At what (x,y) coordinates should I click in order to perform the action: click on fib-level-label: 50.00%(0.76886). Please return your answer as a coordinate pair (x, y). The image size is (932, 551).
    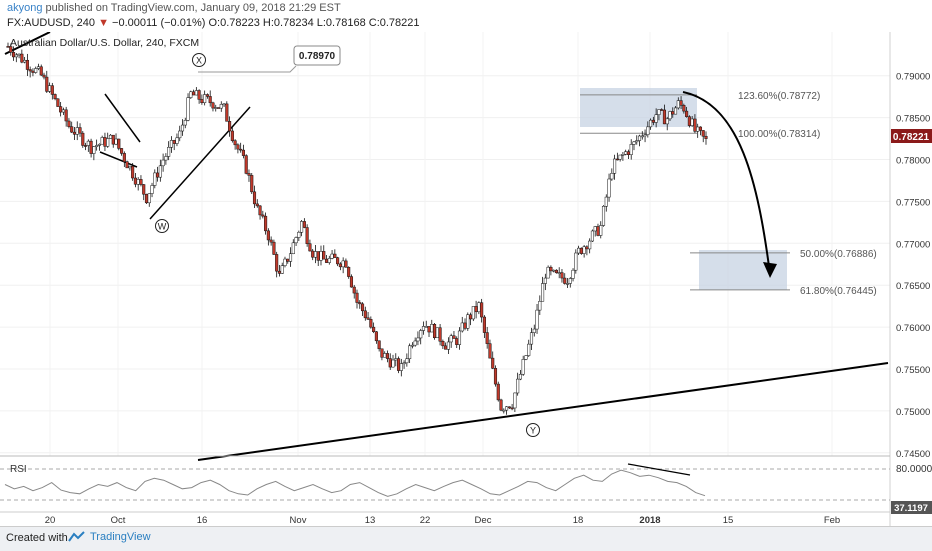
    Looking at the image, I should click on (838, 254).